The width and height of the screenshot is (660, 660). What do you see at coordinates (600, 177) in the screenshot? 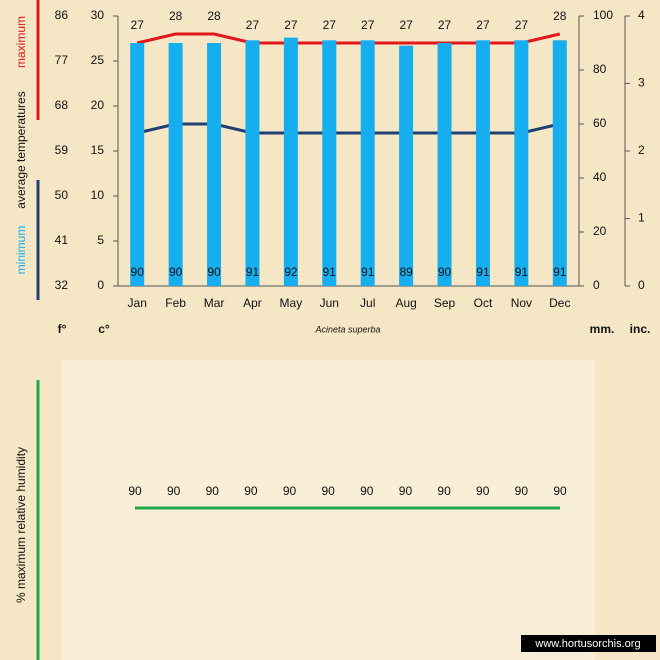
I see `y2ticks-label: 40` at bounding box center [600, 177].